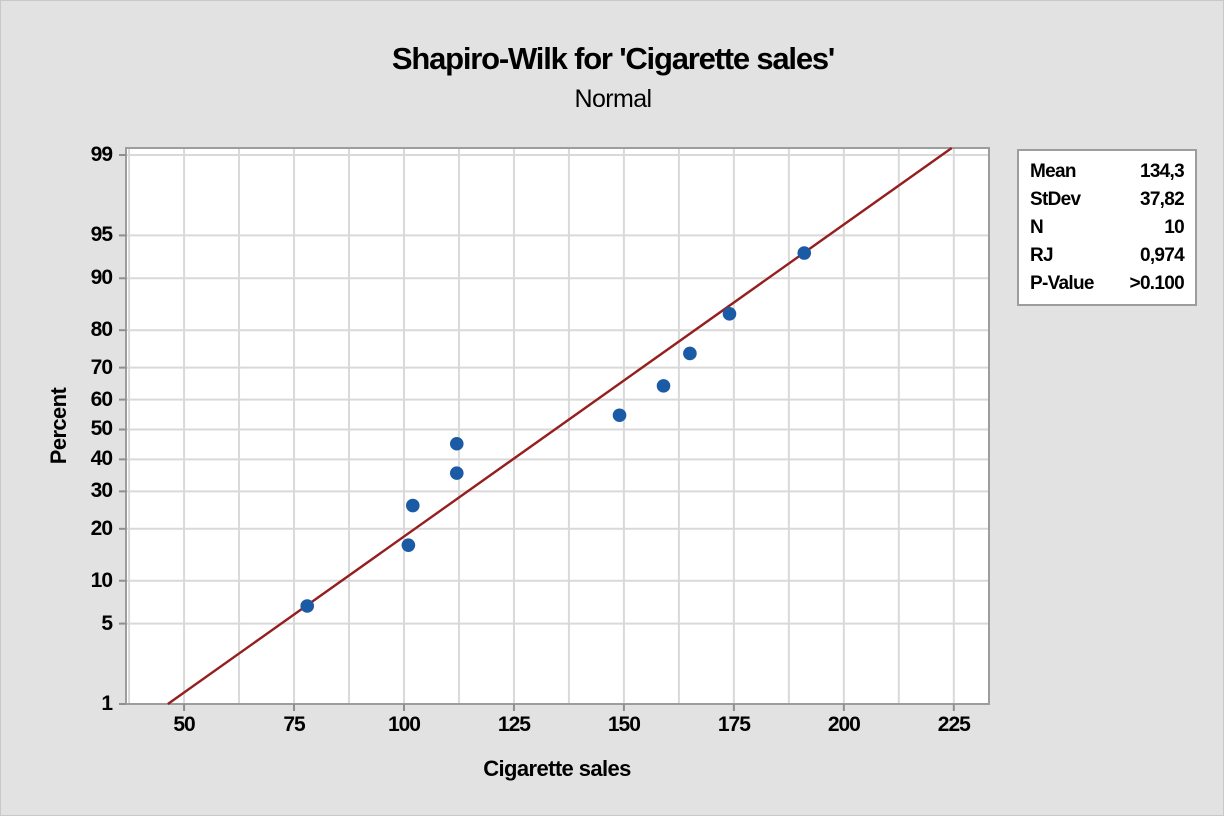 The width and height of the screenshot is (1224, 816). What do you see at coordinates (1107, 256) in the screenshot?
I see `stats-row: RJ 0,974` at bounding box center [1107, 256].